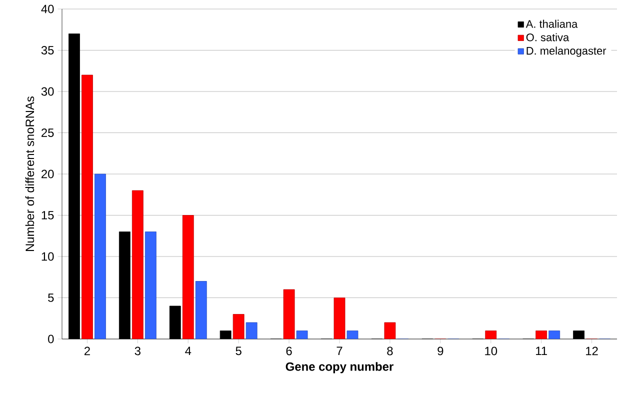  I want to click on x-tick-label: 3, so click(137, 351).